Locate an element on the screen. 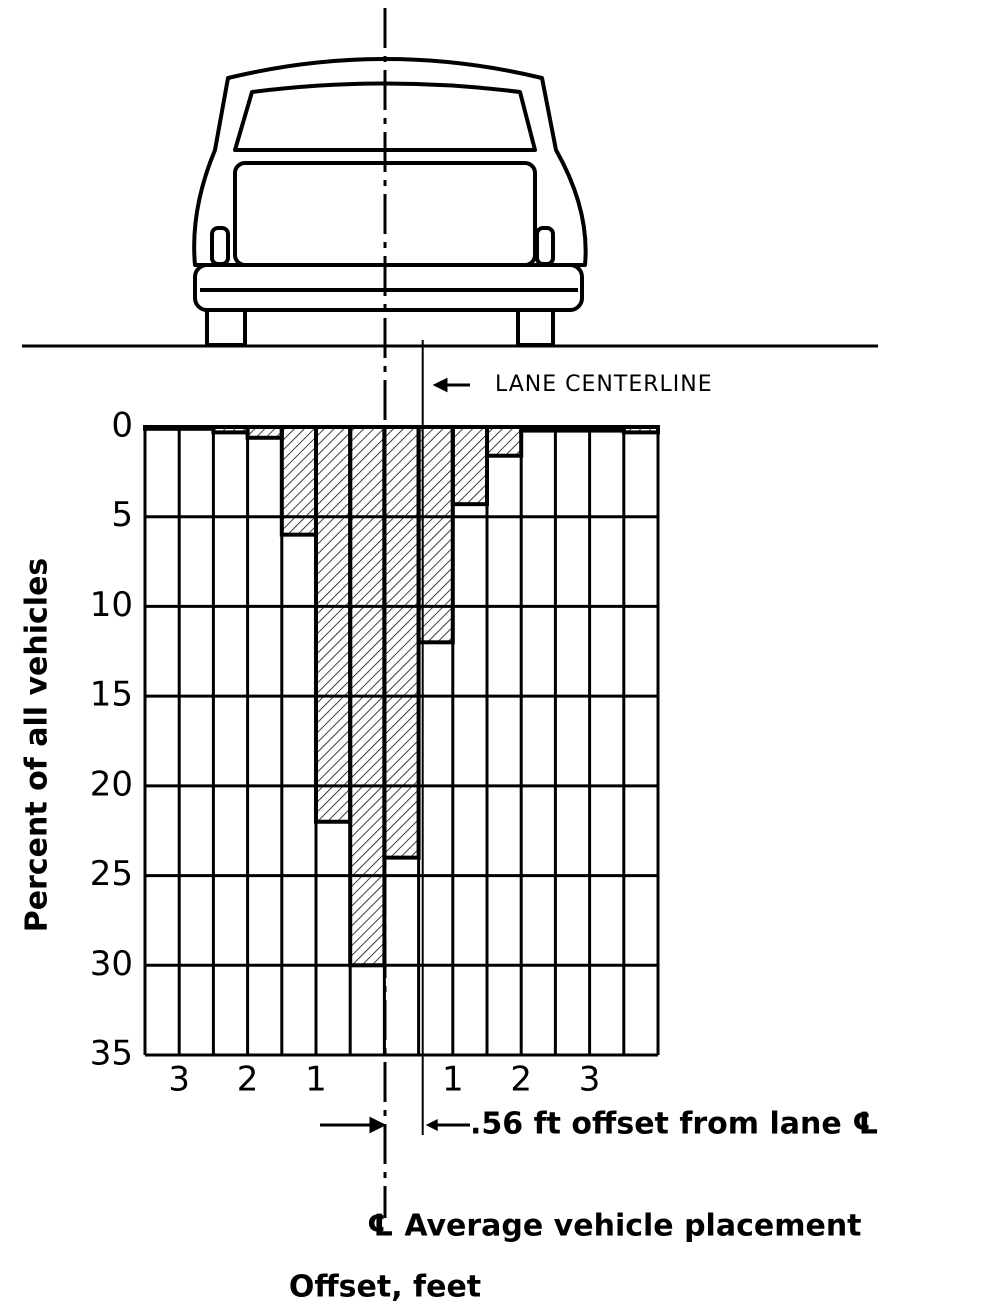 The height and width of the screenshot is (1316, 992). arrows is located at coordinates (395, 755).